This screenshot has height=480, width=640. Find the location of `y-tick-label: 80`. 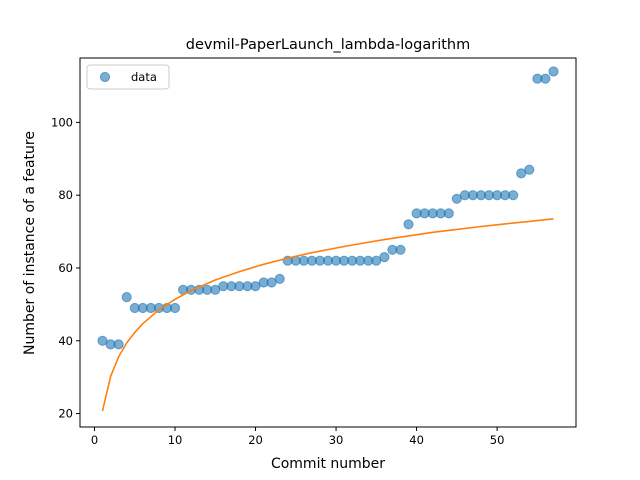

y-tick-label: 80 is located at coordinates (65, 195).